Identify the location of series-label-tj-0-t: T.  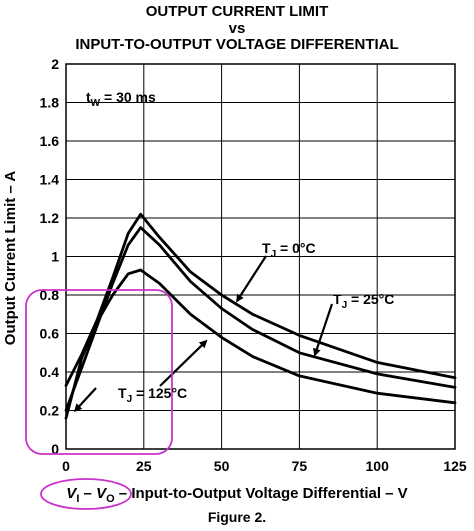
(266, 248).